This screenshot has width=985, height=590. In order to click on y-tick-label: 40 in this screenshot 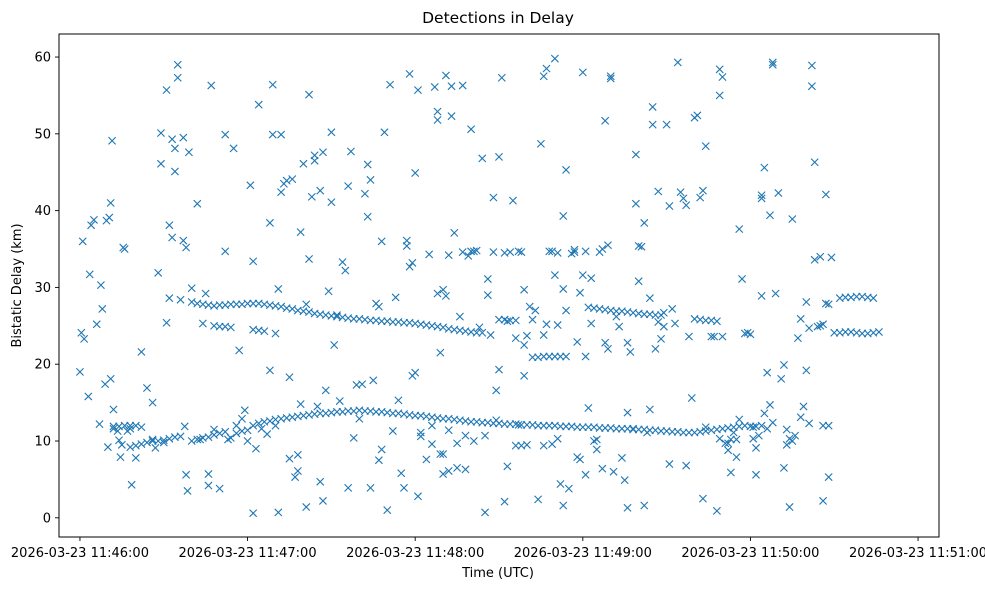, I will do `click(42, 211)`.